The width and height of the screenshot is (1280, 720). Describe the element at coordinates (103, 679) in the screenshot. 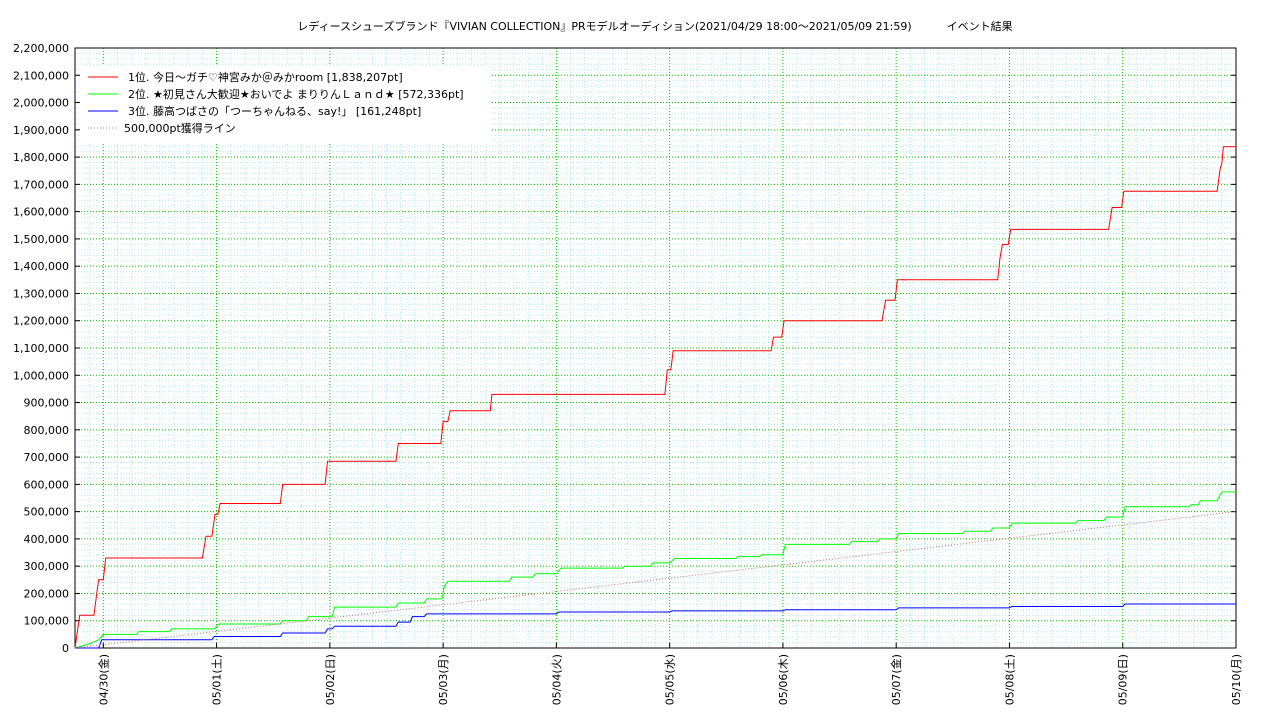

I see `x-tick-label: 04/30(金)` at that location.